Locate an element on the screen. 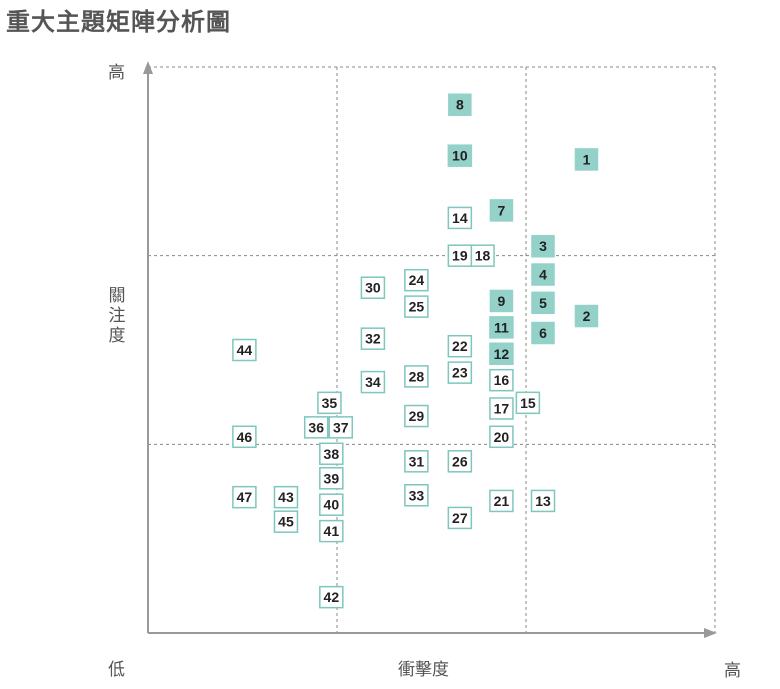  data-point-label: 41 is located at coordinates (332, 531).